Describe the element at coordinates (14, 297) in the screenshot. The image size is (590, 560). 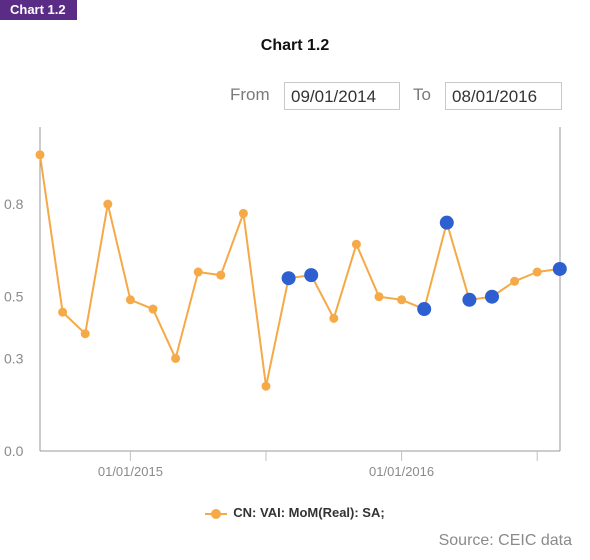
I see `y-tick-label: 0.5` at that location.